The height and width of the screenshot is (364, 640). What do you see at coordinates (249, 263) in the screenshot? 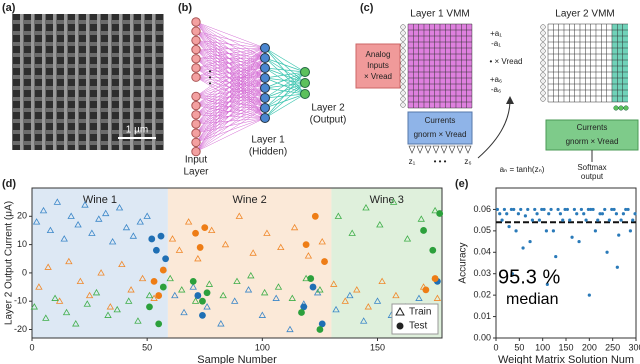
I see `region` at bounding box center [249, 263].